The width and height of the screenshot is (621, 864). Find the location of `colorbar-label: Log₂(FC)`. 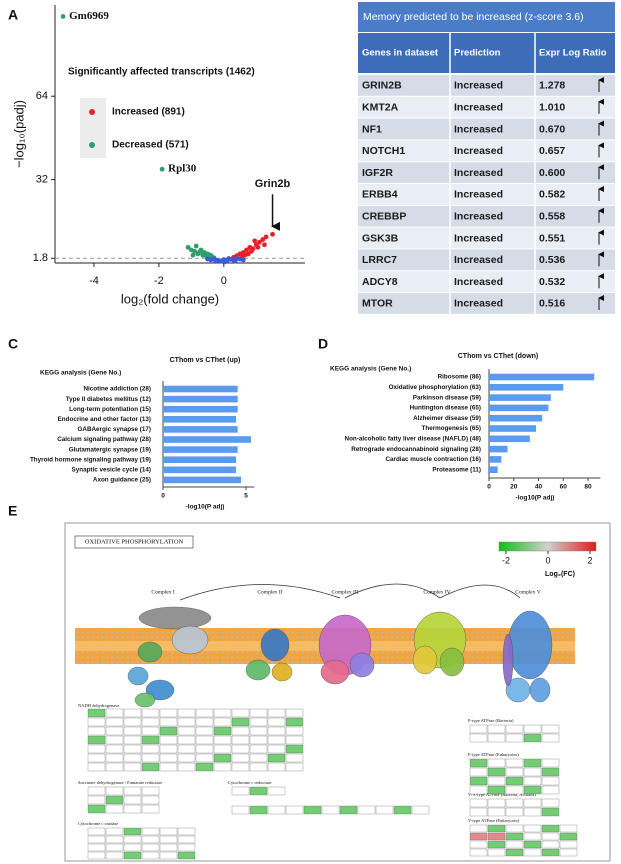

colorbar-label: Log₂(FC) is located at coordinates (560, 574).